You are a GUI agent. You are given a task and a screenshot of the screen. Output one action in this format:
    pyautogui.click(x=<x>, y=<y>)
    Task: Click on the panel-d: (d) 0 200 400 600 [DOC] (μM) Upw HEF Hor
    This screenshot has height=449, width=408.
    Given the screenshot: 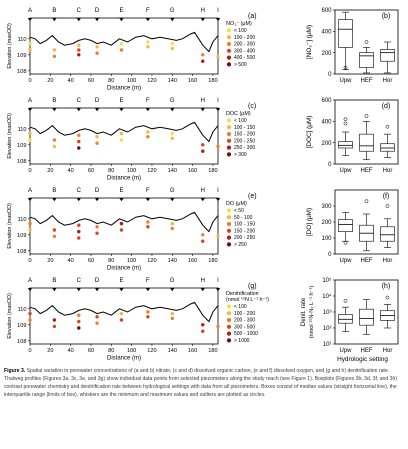 What is the action you would take?
    pyautogui.click(x=352, y=136)
    